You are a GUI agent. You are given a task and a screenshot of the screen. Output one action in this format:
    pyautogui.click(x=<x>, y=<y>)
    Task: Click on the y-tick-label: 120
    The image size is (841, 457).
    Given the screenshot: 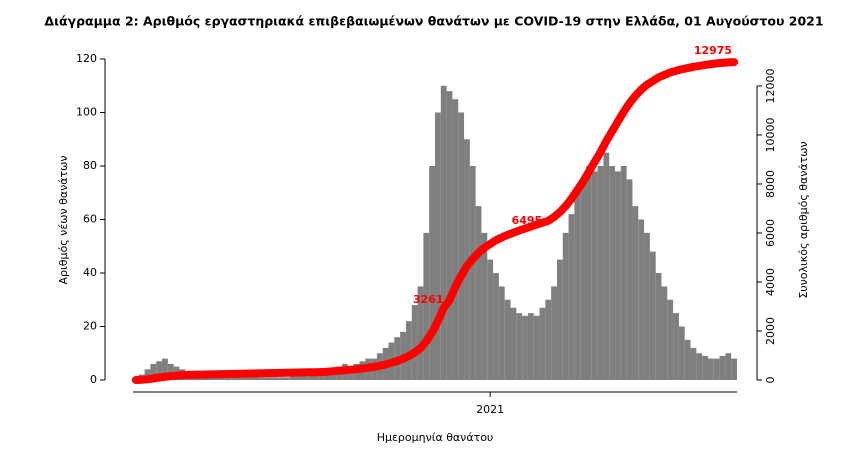 What is the action you would take?
    pyautogui.click(x=86, y=58)
    